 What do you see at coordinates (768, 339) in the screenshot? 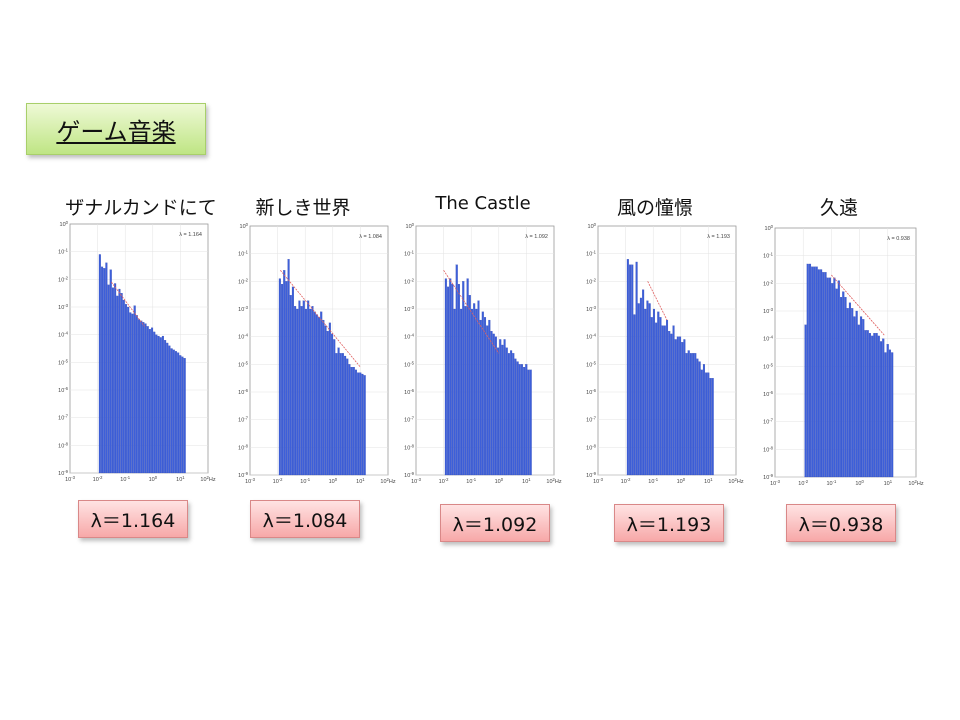
I see `y-tick-label: 10⁻⁴` at bounding box center [768, 339].